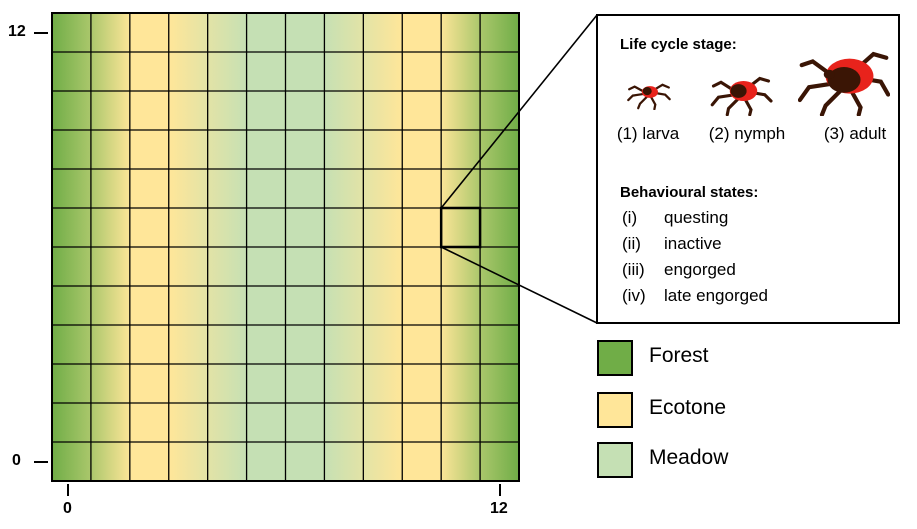 This screenshot has width=917, height=529. What do you see at coordinates (648, 133) in the screenshot?
I see `stage-label-larva: (1) larva` at bounding box center [648, 133].